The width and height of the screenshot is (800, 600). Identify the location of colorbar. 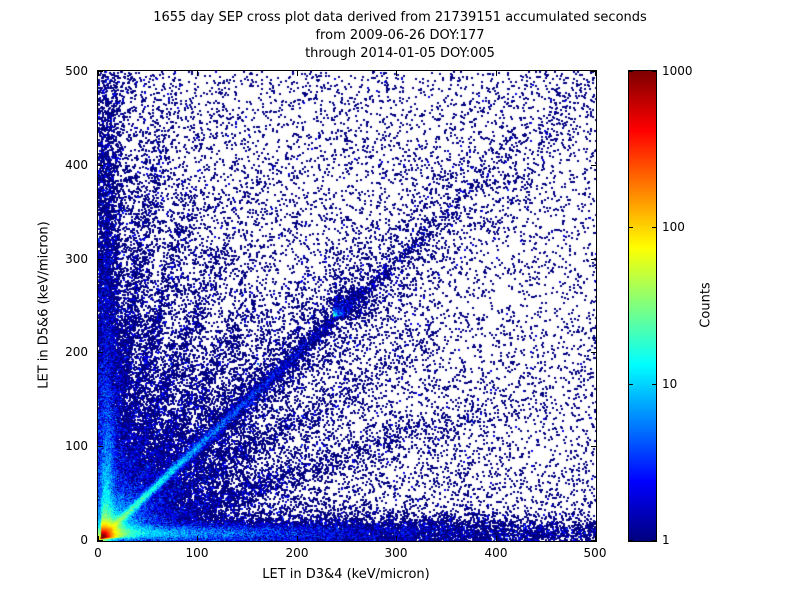
(642, 306).